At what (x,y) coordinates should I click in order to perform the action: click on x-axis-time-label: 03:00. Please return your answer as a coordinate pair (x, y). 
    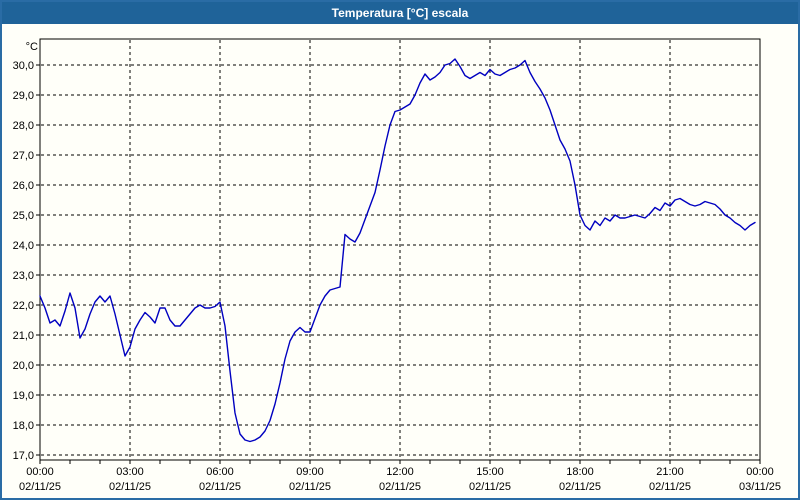
    Looking at the image, I should click on (130, 472).